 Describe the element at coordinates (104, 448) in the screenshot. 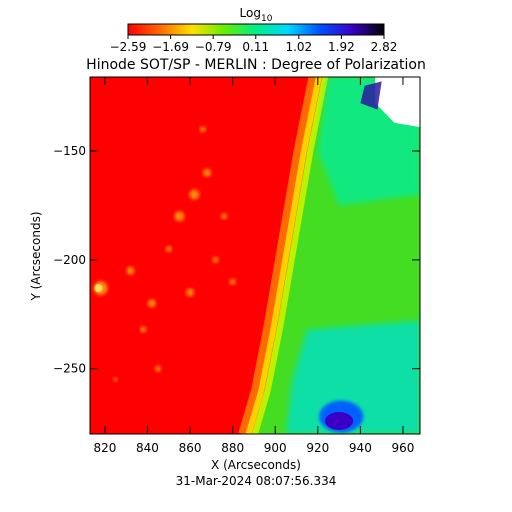

I see `x-tick-label: 820` at that location.